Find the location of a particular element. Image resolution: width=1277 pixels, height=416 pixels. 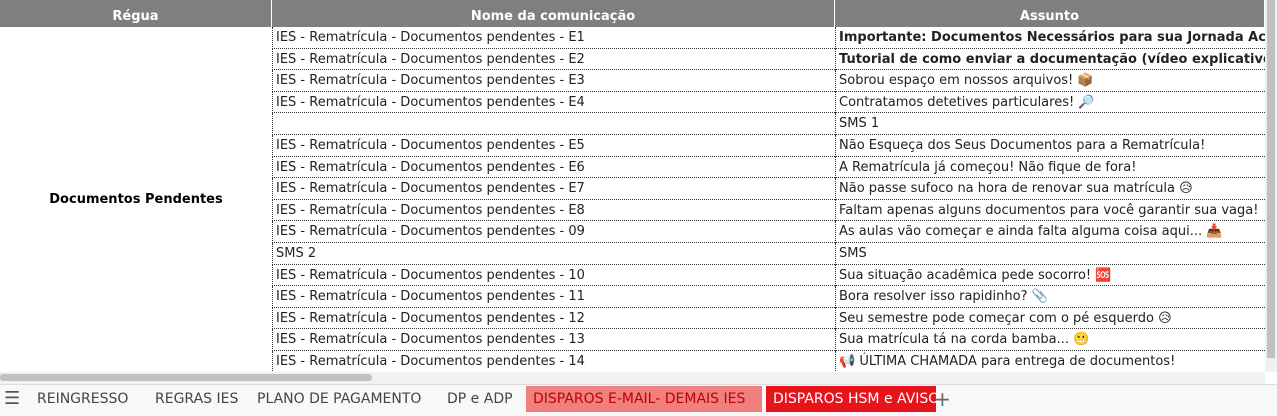

sheet-tab: DISPAROS E-MAIL- DEMAIS IES is located at coordinates (644, 399).